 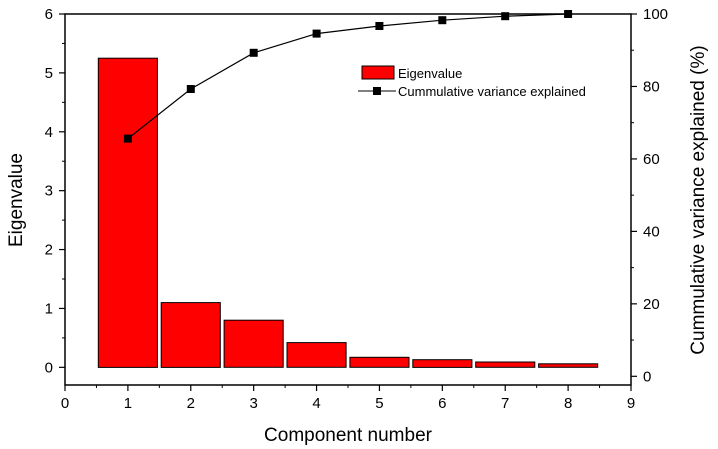 I want to click on y2-tick-label-100: 100, so click(x=655, y=14).